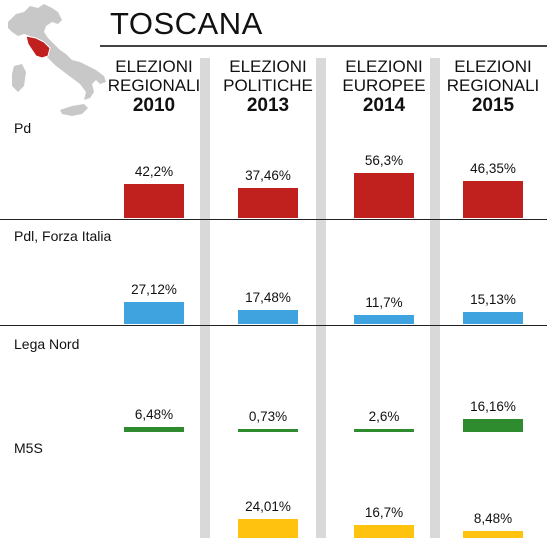  Describe the element at coordinates (154, 105) in the screenshot. I see `column-year: 2010` at that location.